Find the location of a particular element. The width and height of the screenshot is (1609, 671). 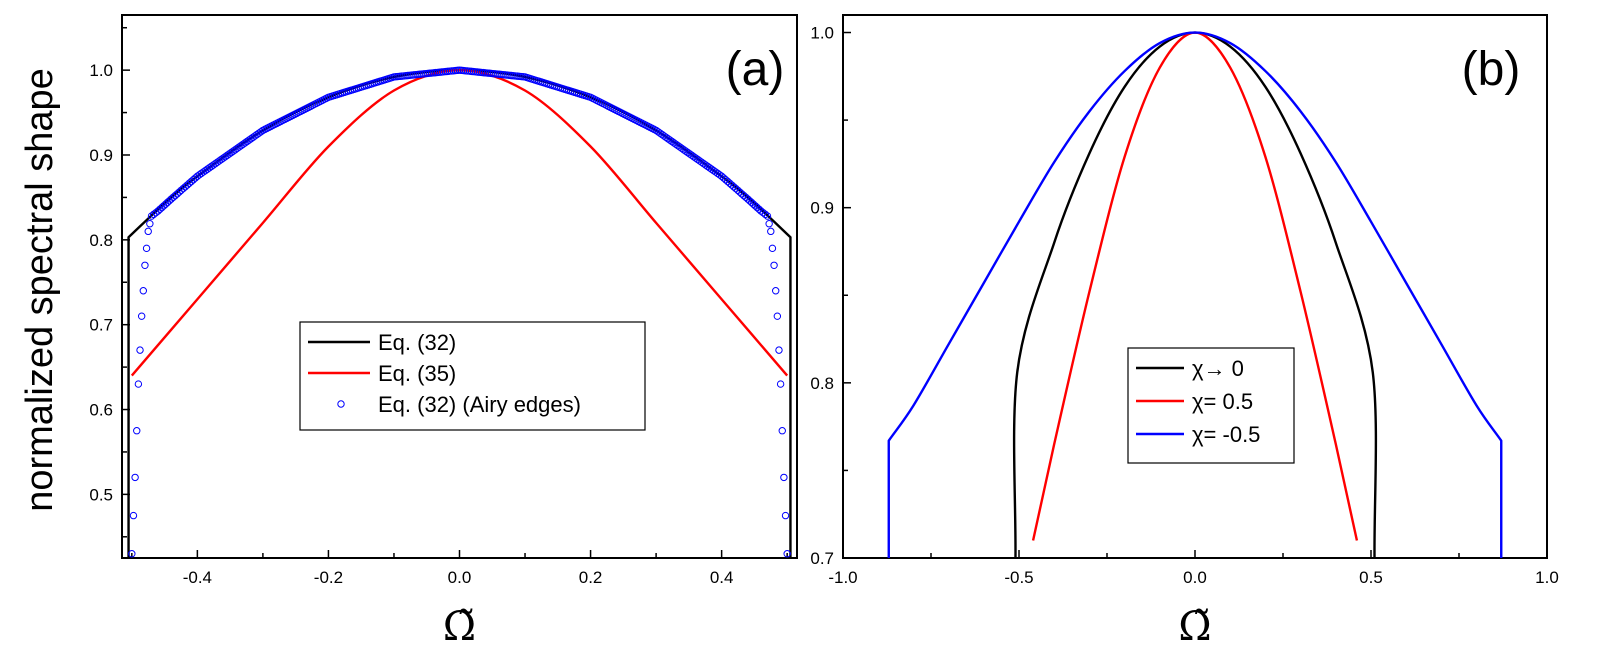

panel-label: (b) is located at coordinates (1491, 69).